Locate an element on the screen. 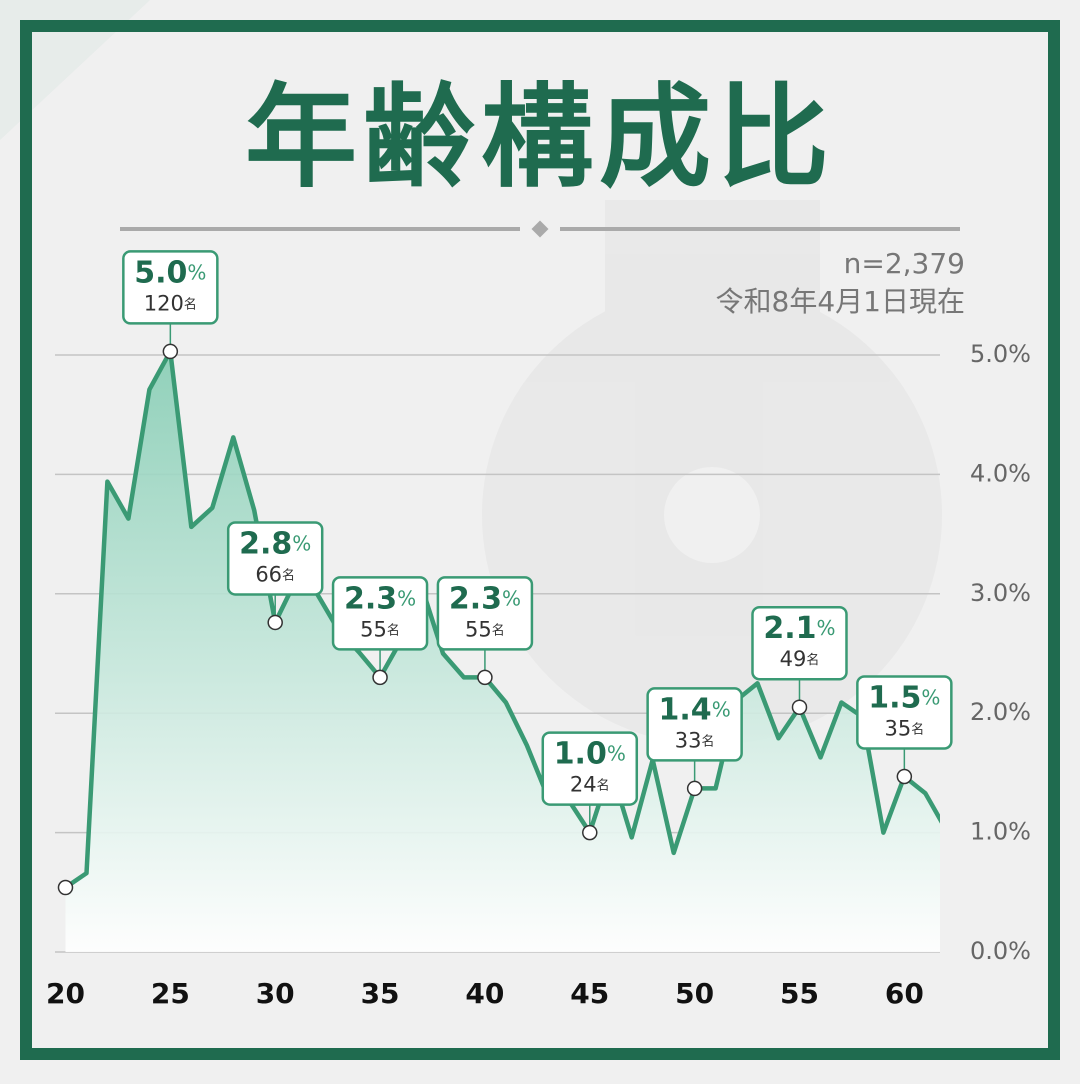 This screenshot has width=1080, height=1084. x-tick-label: 40 is located at coordinates (484, 993).